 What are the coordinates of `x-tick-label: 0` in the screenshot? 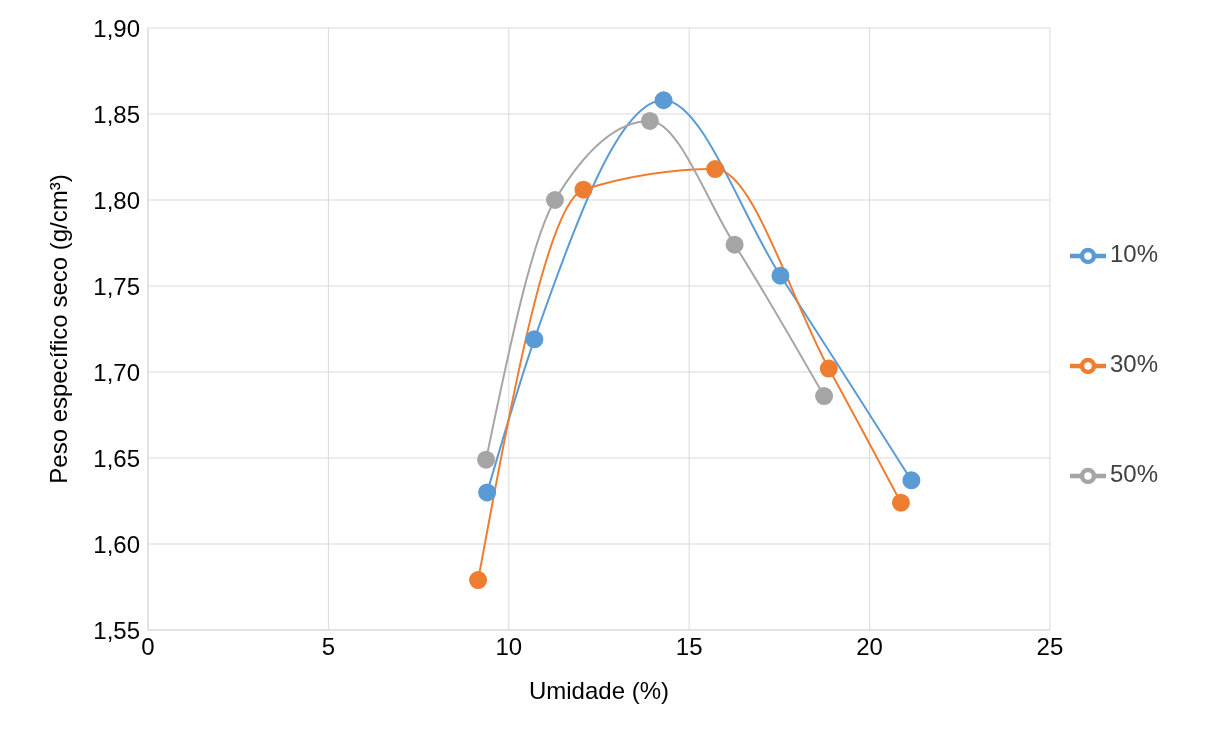 It's located at (148, 647).